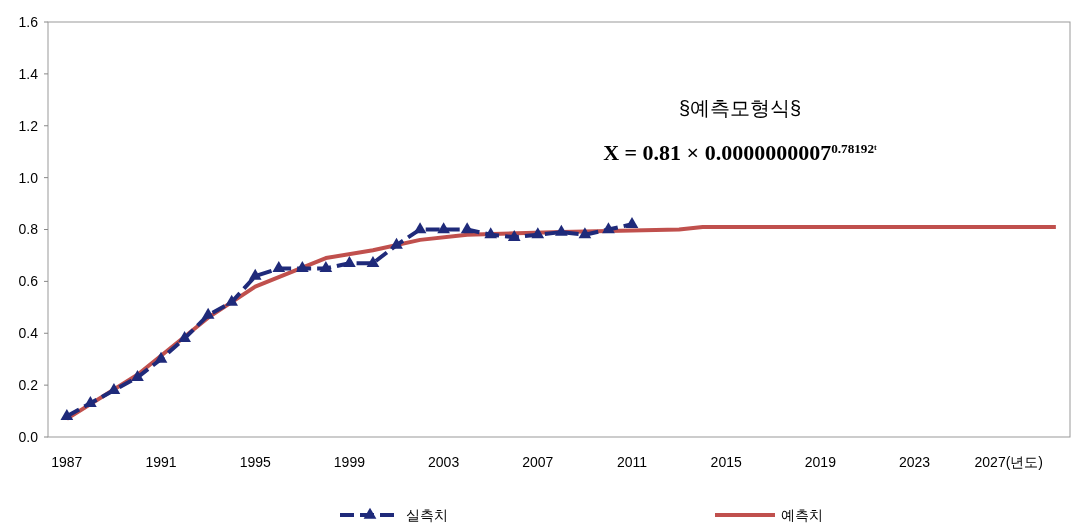 Image resolution: width=1075 pixels, height=528 pixels. I want to click on y-tick-label: 0.2, so click(28, 385).